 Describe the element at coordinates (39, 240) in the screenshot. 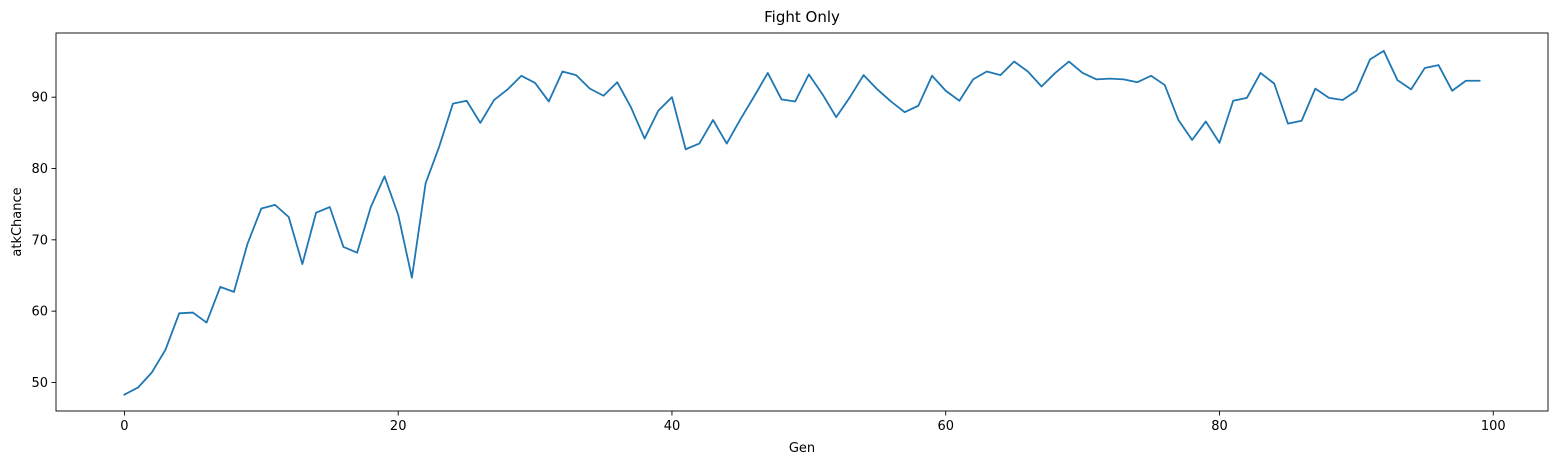

I see `y-tick-label: 70` at that location.